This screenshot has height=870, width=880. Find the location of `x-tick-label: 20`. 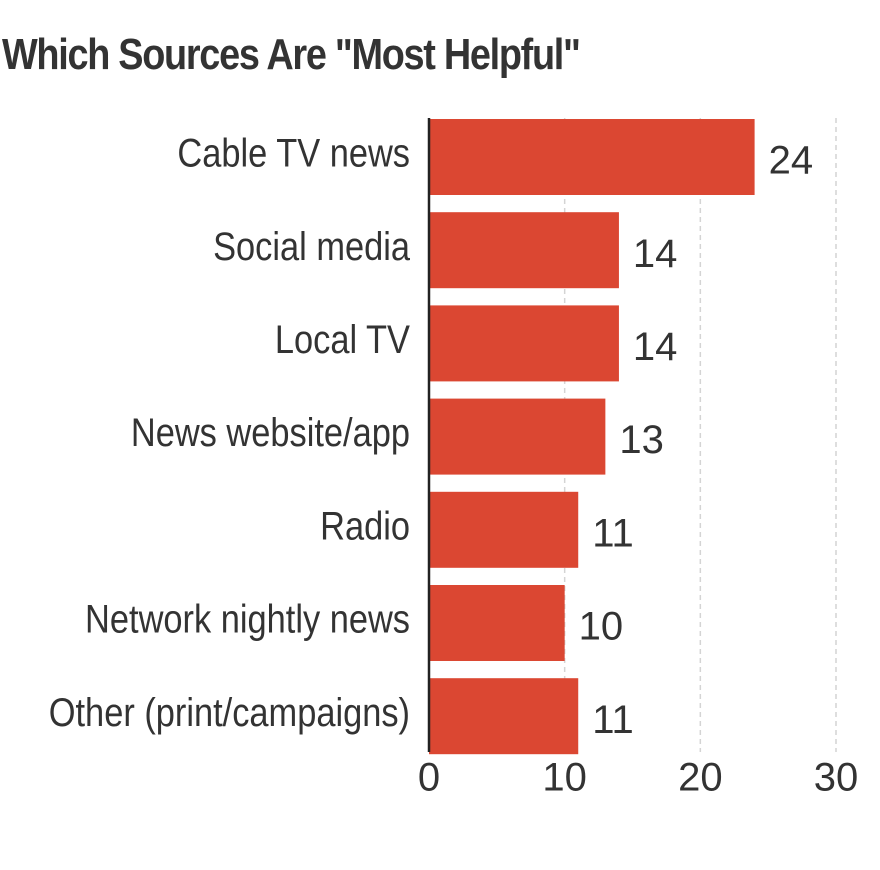

x-tick-label: 20 is located at coordinates (700, 778).